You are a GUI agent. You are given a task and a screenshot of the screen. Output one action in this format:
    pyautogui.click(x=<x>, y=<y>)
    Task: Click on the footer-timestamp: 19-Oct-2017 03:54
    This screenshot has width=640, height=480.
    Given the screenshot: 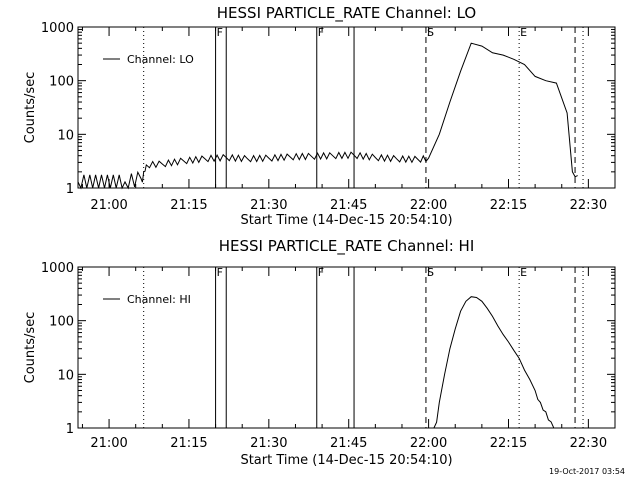 What is the action you would take?
    pyautogui.click(x=587, y=471)
    